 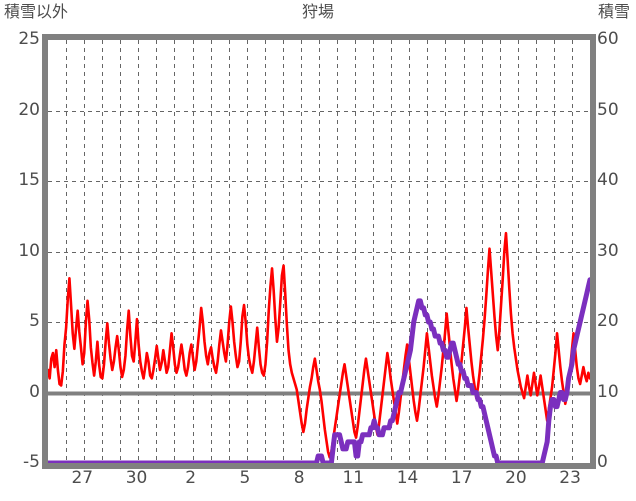 I want to click on right-tick-60: 60, so click(x=608, y=39).